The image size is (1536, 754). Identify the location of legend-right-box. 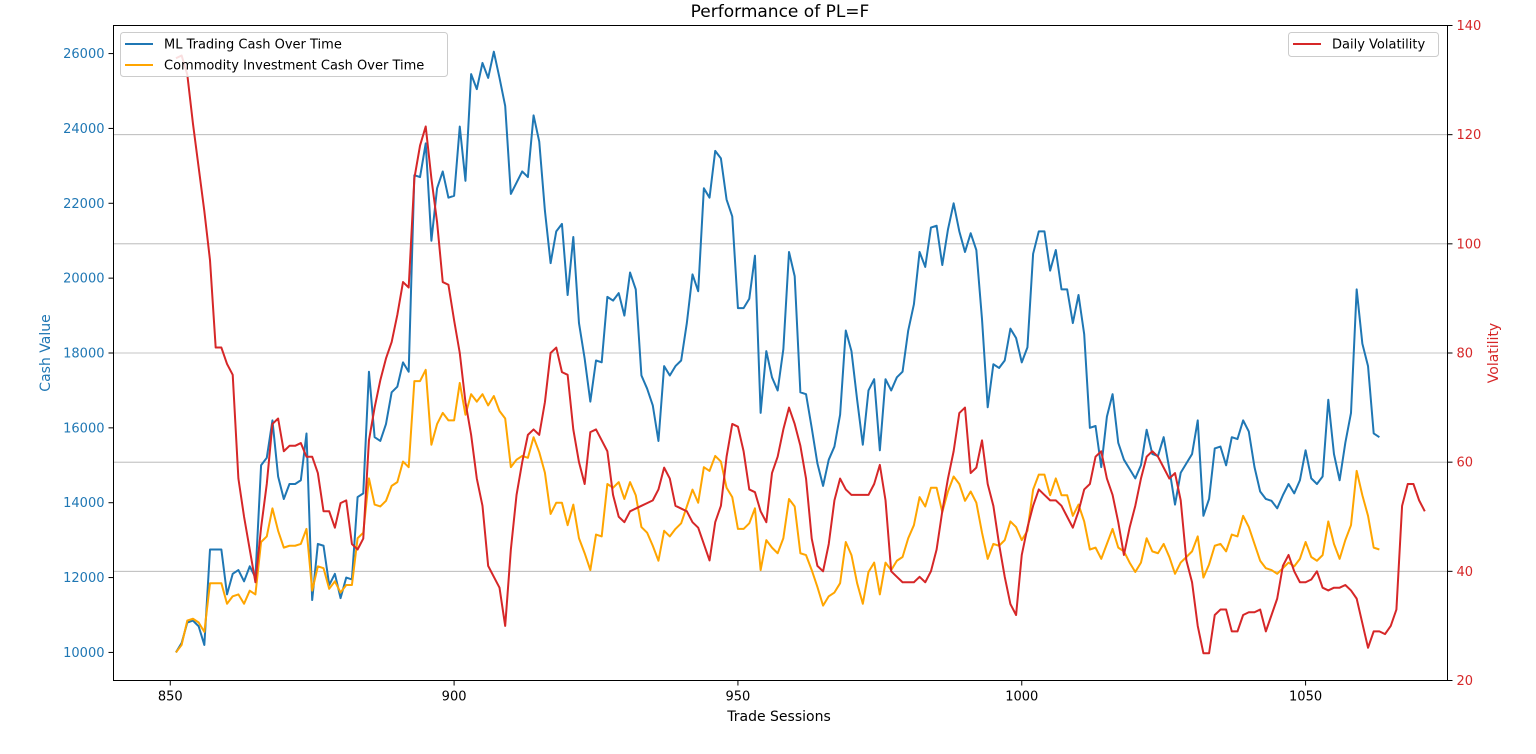
(1363, 44).